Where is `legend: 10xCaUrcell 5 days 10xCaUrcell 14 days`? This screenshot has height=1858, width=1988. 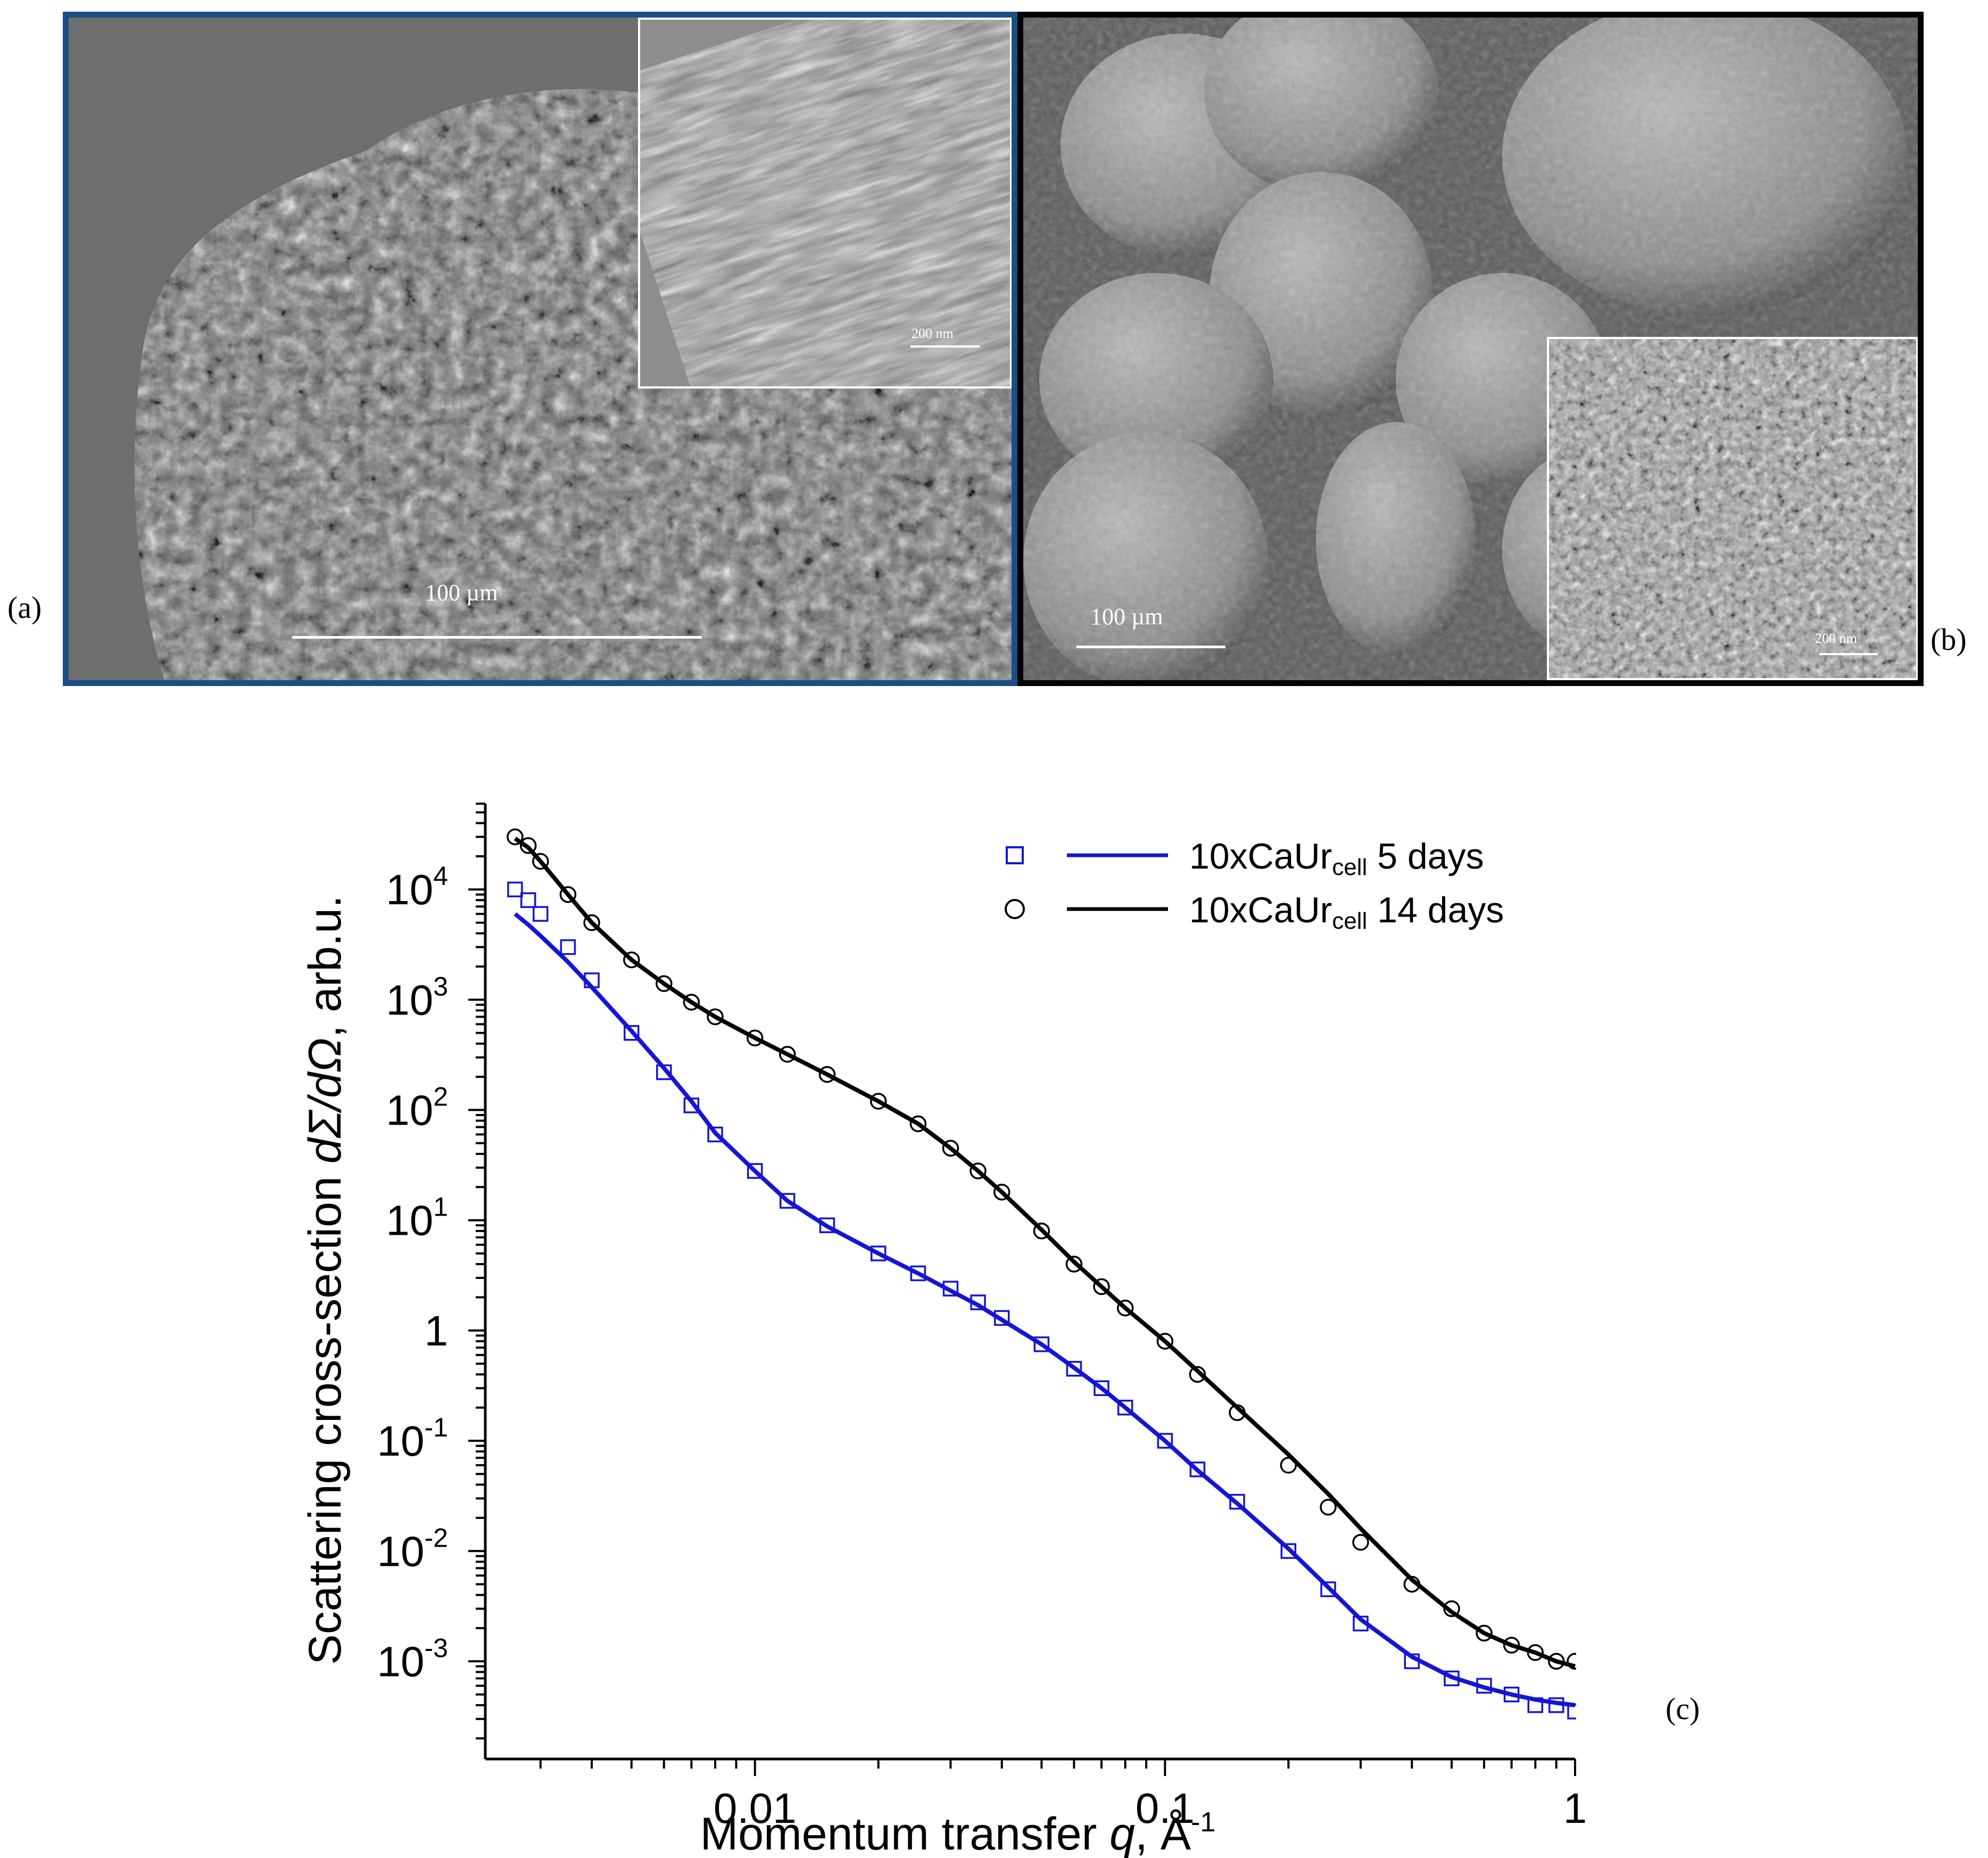 legend: 10xCaUrcell 5 days 10xCaUrcell 14 days is located at coordinates (1255, 885).